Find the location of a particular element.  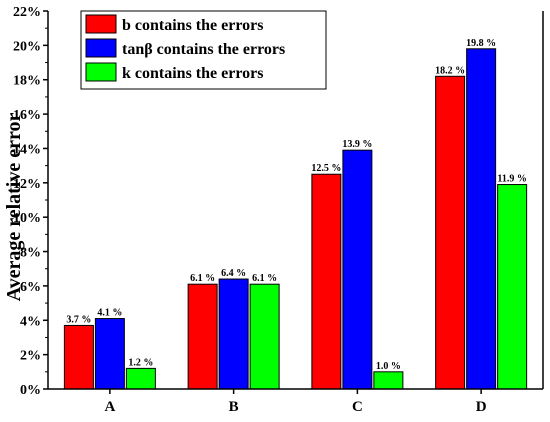

y-tick-label: 16% is located at coordinates (27, 115).